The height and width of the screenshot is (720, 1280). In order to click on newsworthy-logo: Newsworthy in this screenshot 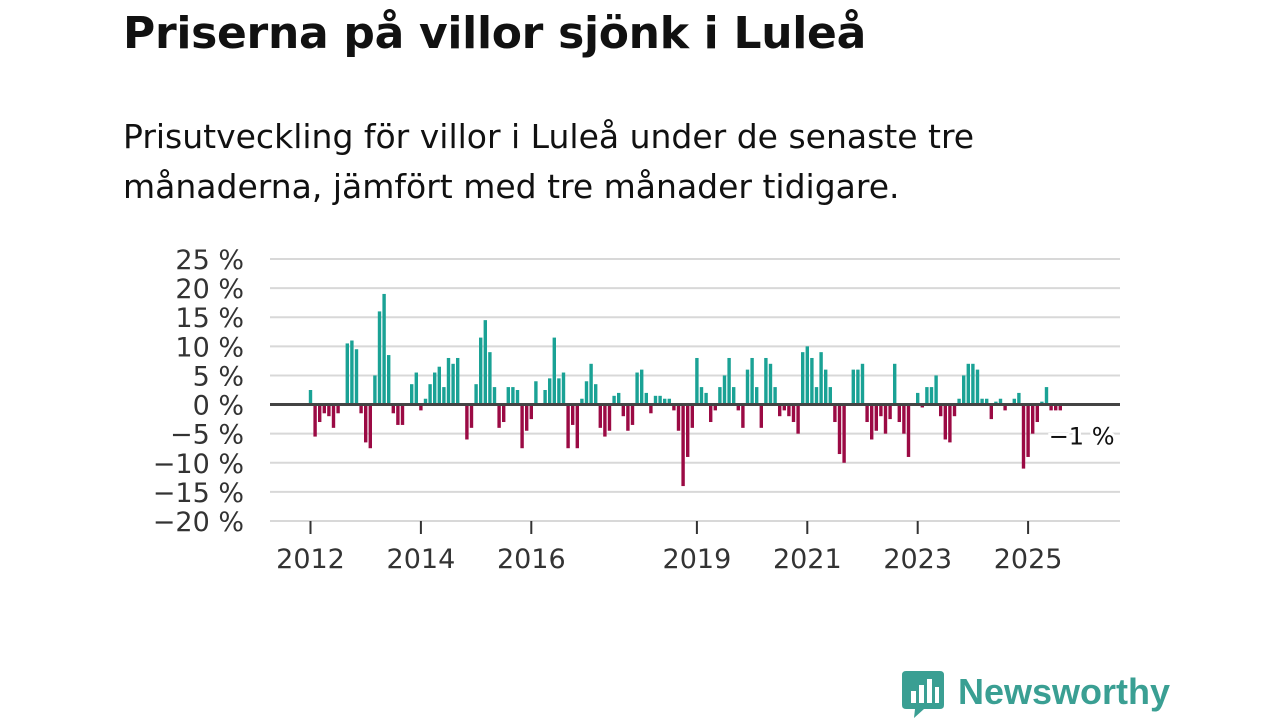, I will do `click(1036, 693)`.